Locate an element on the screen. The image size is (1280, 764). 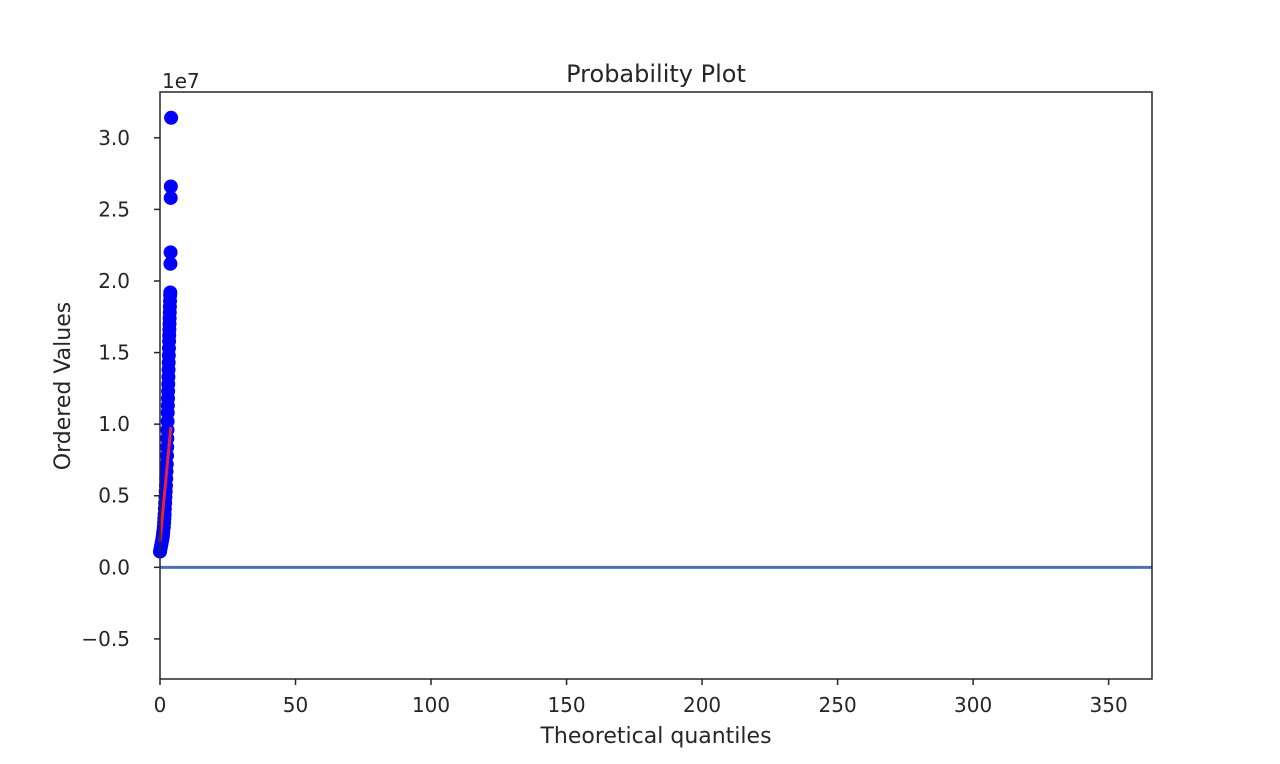
x-tick-label: 300 is located at coordinates (973, 705).